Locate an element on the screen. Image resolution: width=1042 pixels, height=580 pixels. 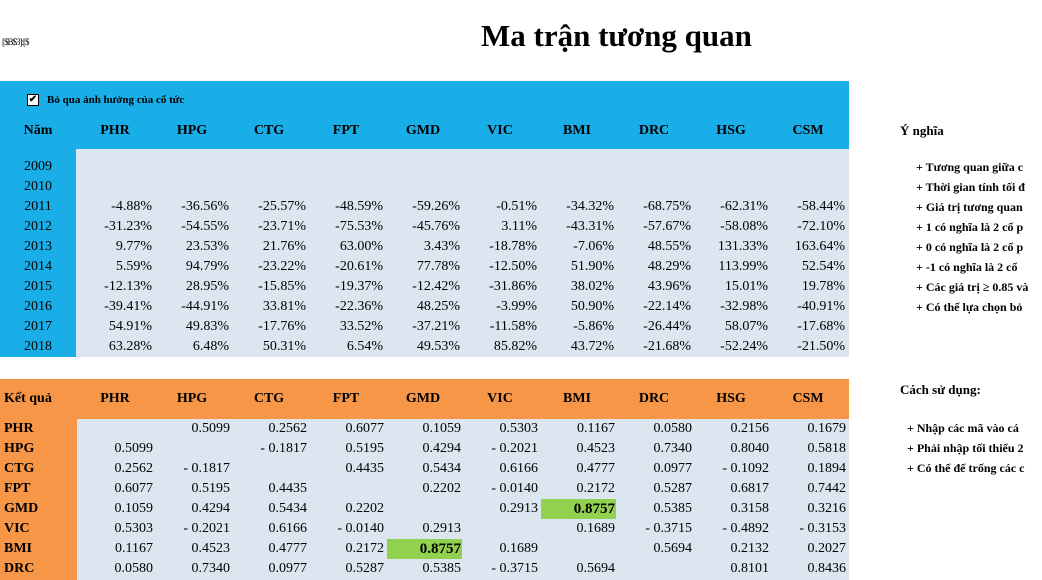
correlation-cell: 0.1059 is located at coordinates (134, 508).